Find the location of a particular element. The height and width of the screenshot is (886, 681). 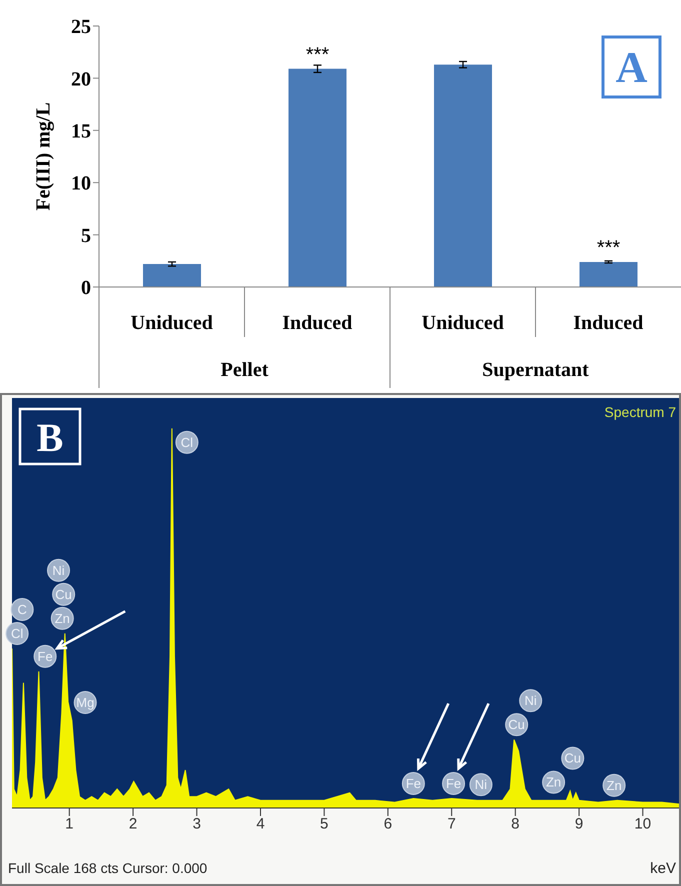

y-tick-label: 25 is located at coordinates (81, 27).